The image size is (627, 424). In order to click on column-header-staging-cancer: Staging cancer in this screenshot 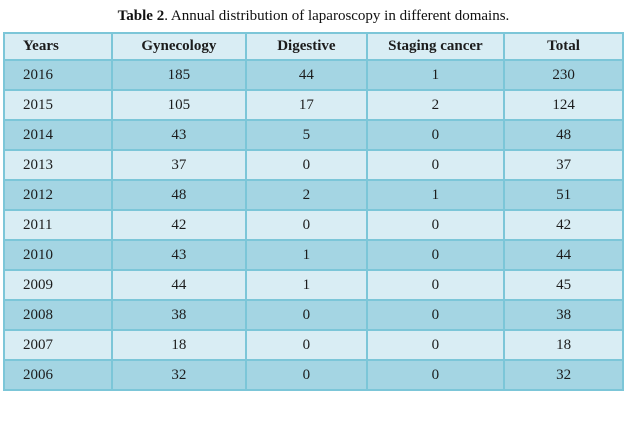, I will do `click(435, 46)`.